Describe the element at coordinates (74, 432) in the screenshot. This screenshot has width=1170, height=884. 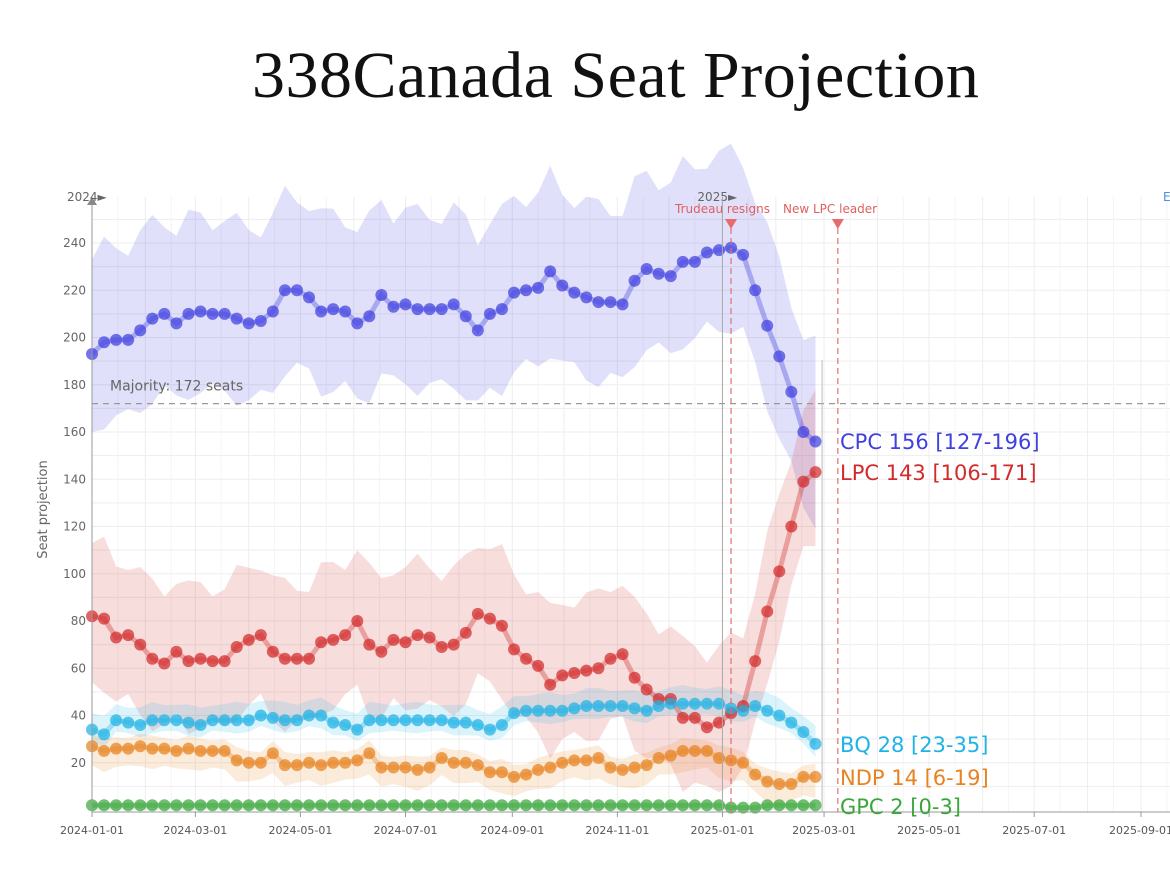
I see `y-tick-label: 160` at that location.